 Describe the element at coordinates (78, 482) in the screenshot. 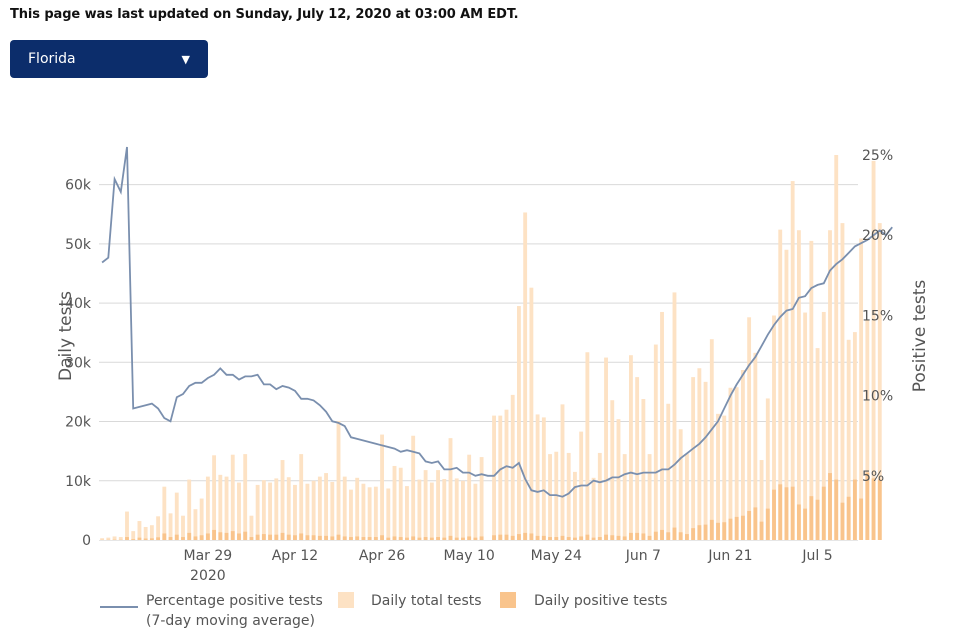

I see `y-left-tick-label: 10k` at that location.